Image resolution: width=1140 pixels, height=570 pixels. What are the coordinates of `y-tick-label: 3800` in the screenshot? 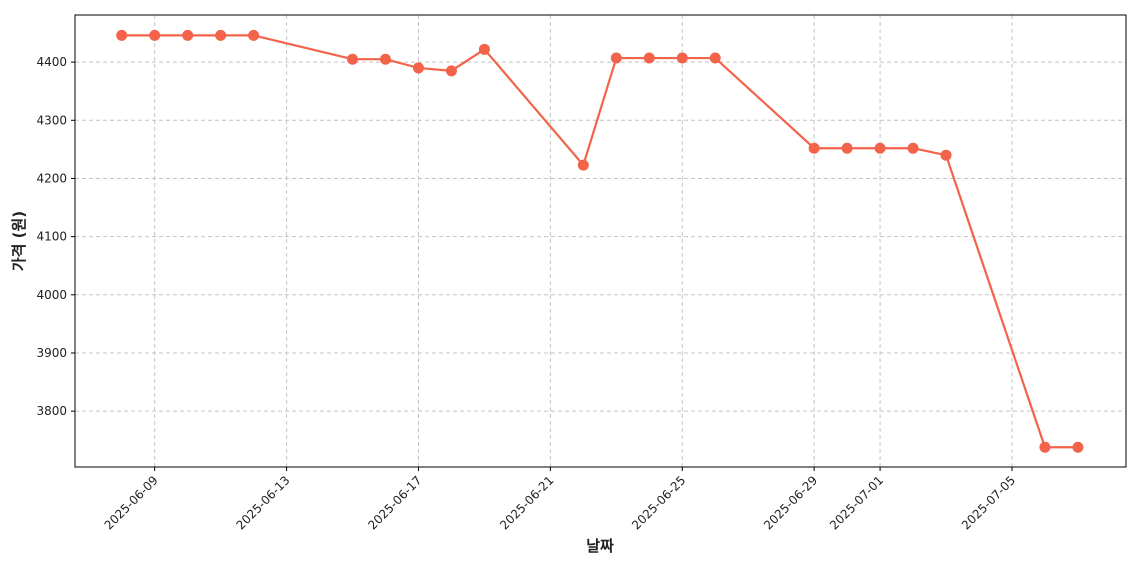 It's located at (51, 411).